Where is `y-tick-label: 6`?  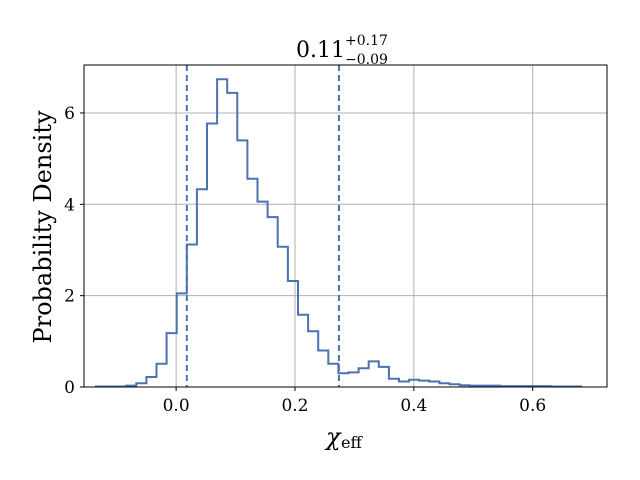
y-tick-label: 6 is located at coordinates (69, 114).